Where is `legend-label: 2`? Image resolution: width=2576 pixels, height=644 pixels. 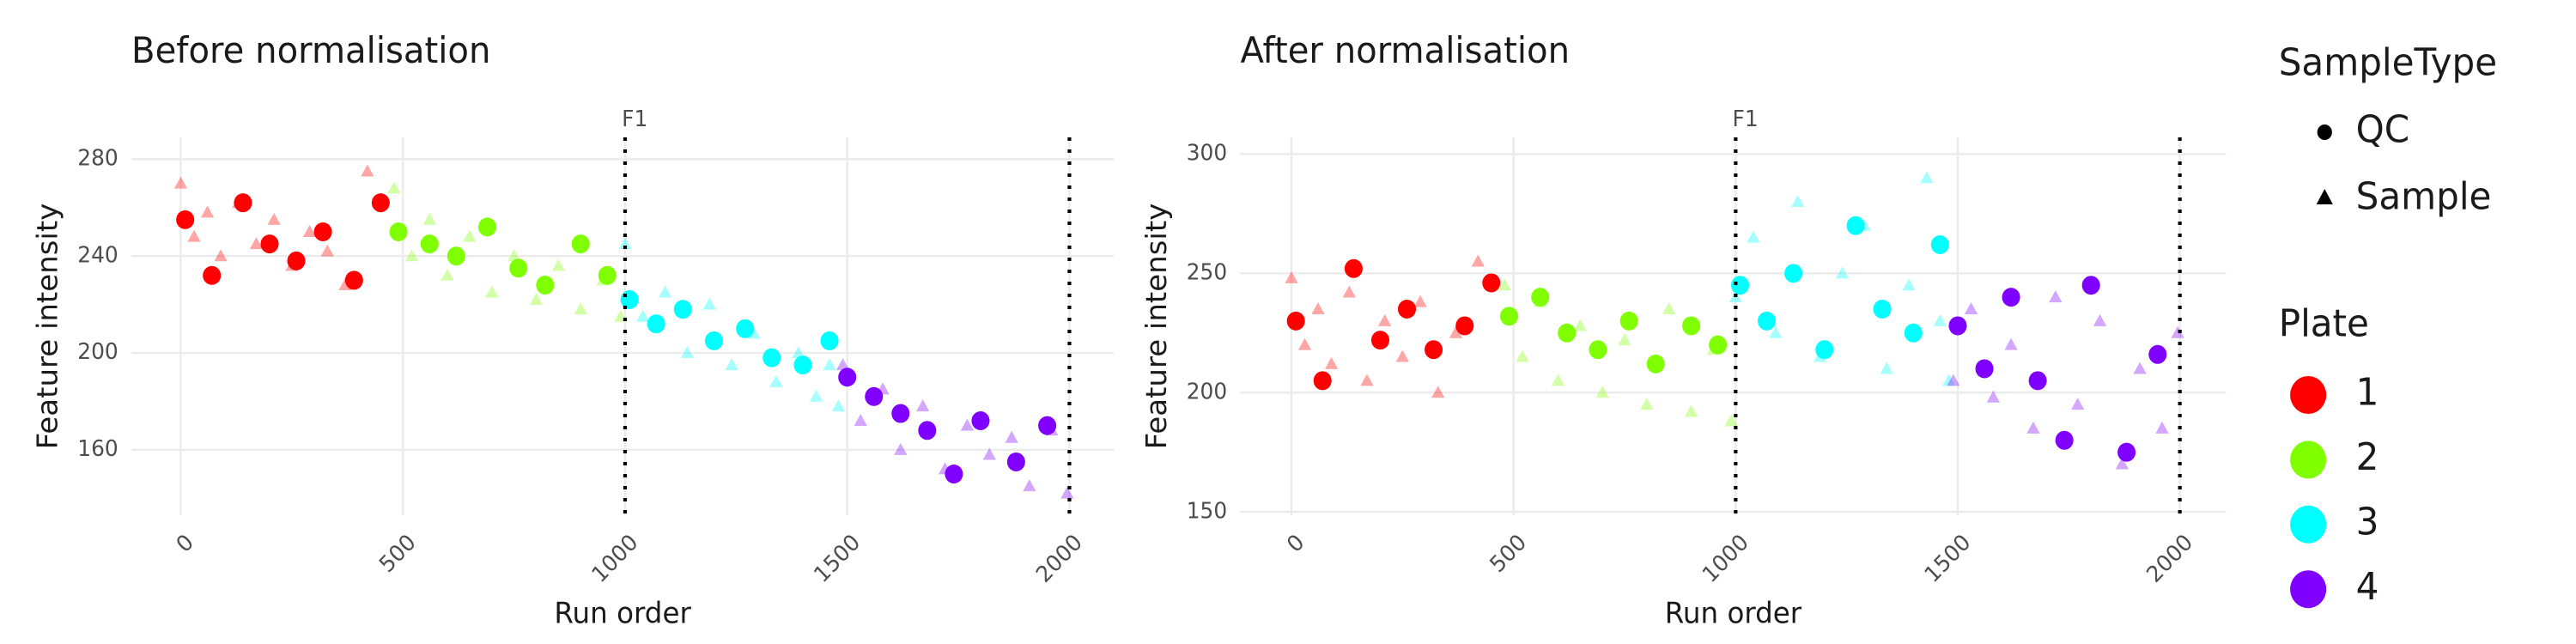
legend-label: 2 is located at coordinates (2368, 457).